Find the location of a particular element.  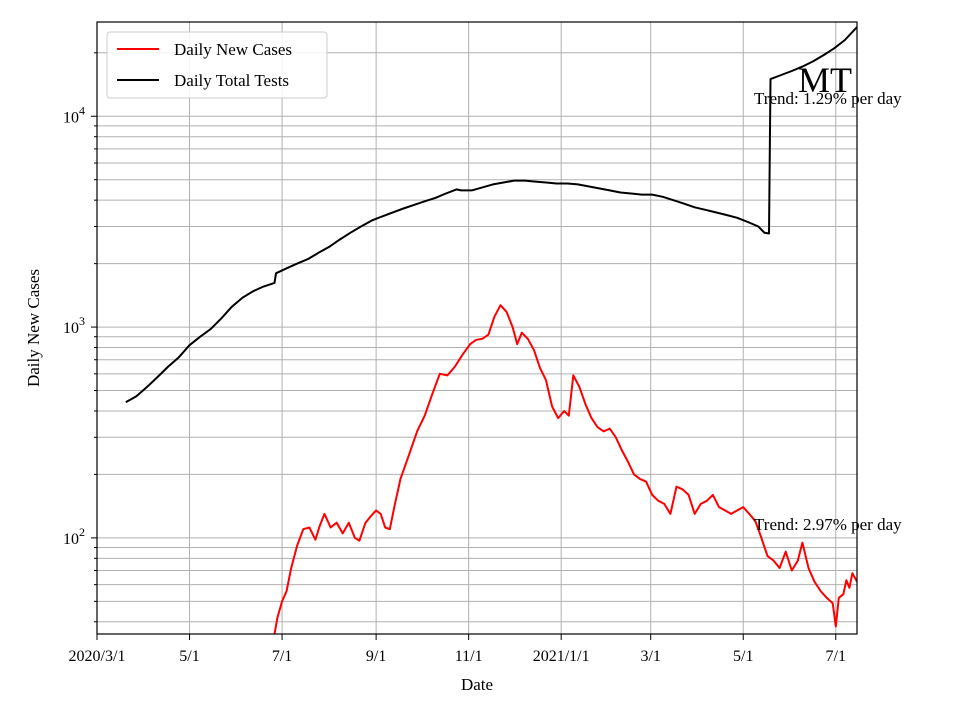

legend-box is located at coordinates (217, 65).